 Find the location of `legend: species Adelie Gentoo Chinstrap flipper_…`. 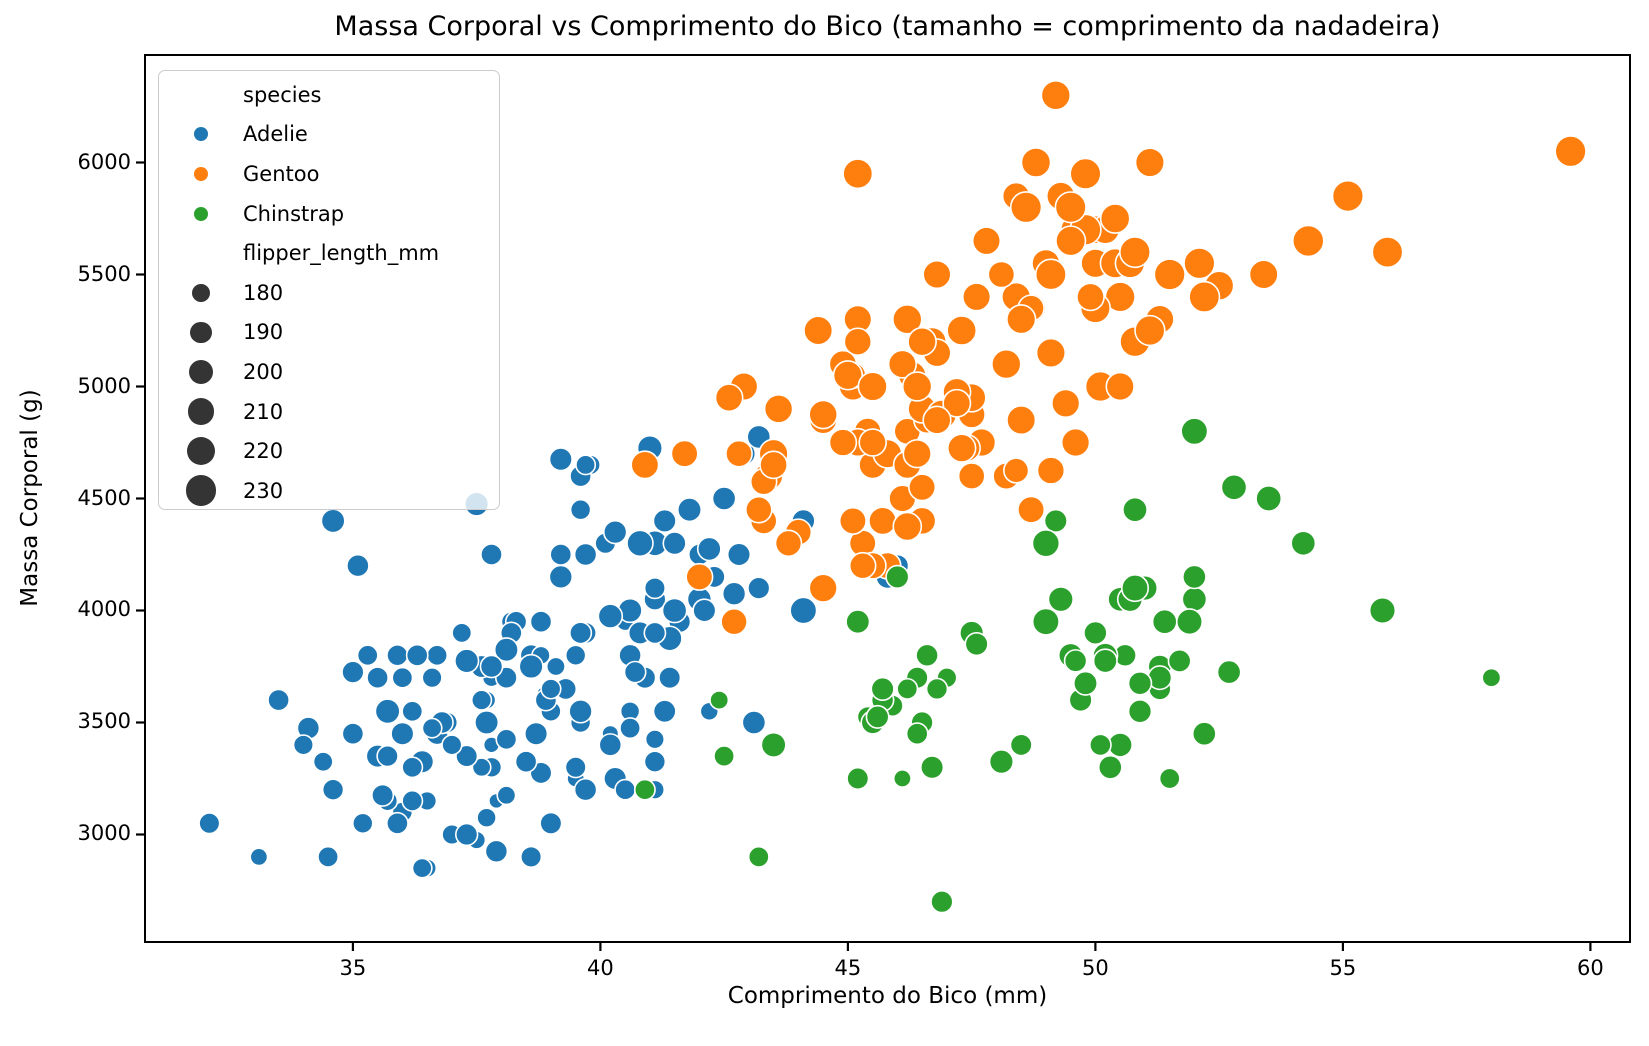

legend: species Adelie Gentoo Chinstrap flipper_… is located at coordinates (329, 290).